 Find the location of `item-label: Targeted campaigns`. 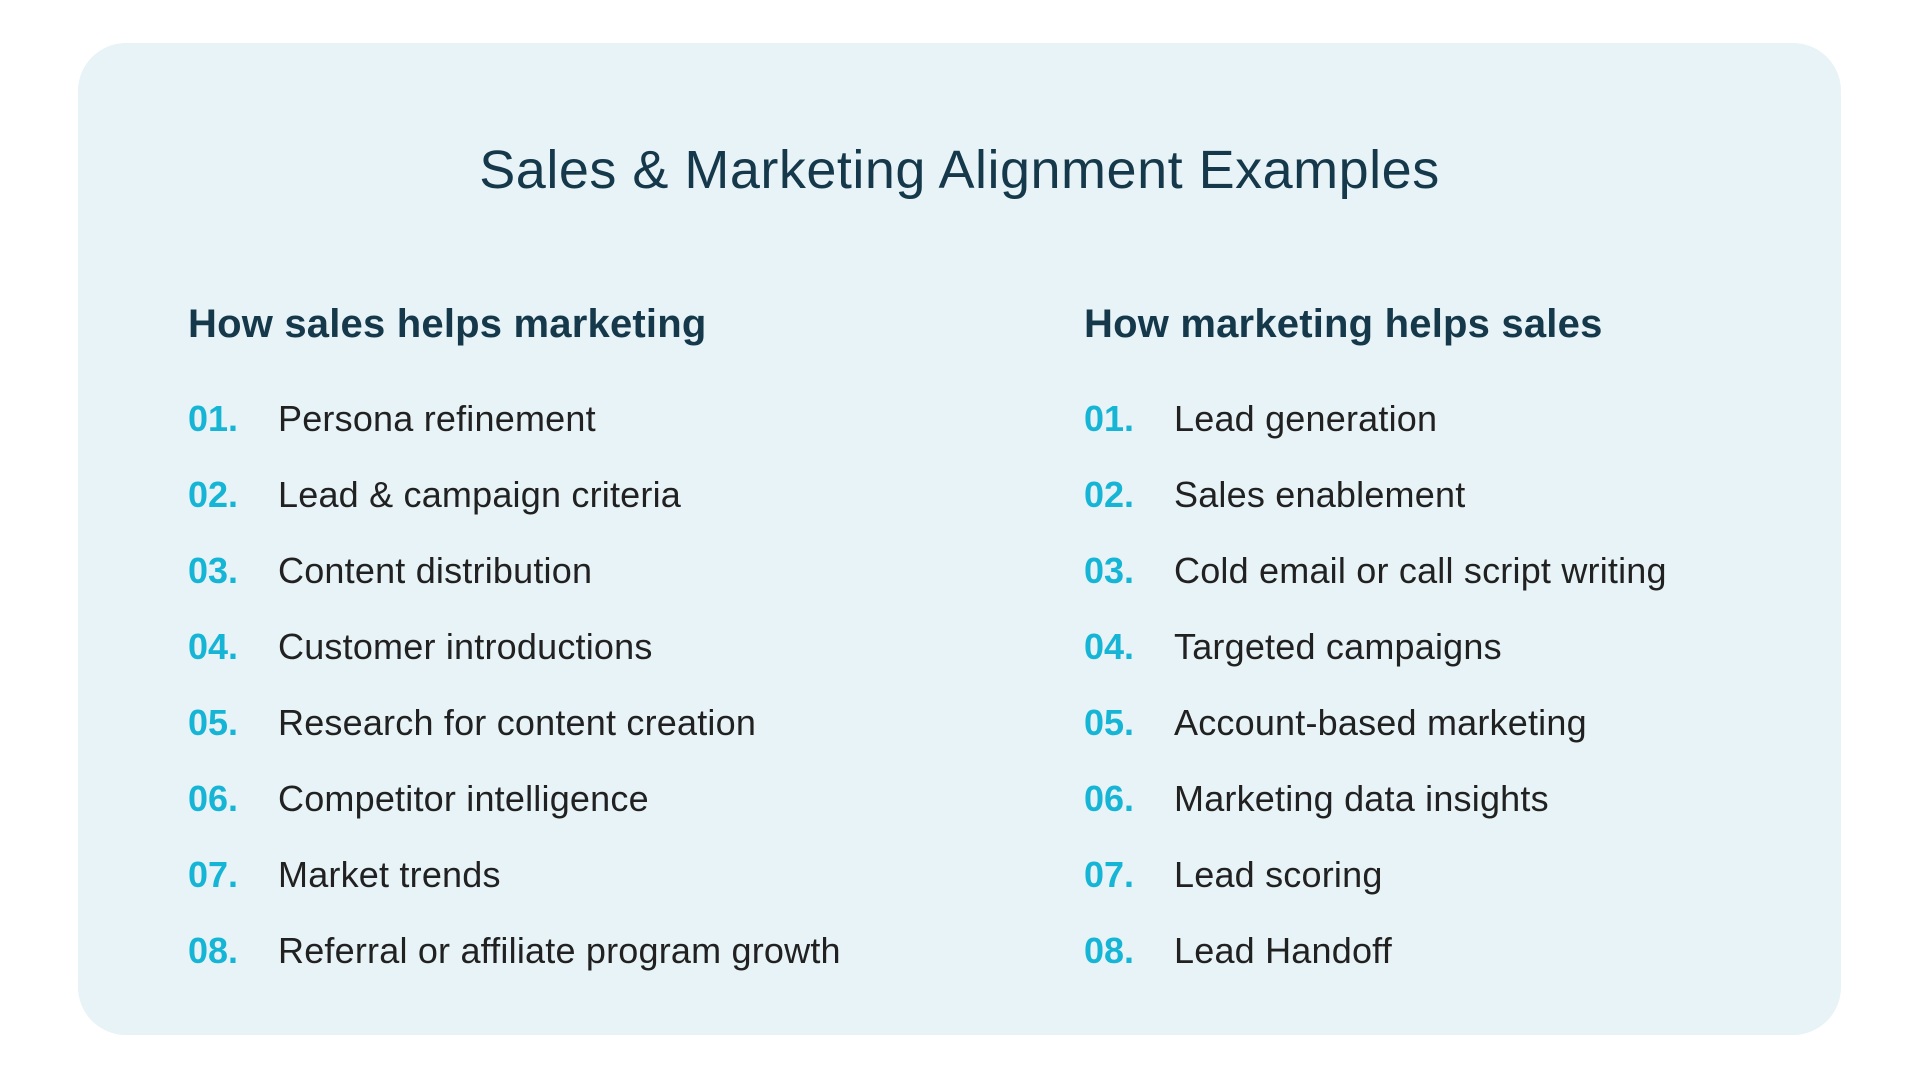

item-label: Targeted campaigns is located at coordinates (1338, 646).